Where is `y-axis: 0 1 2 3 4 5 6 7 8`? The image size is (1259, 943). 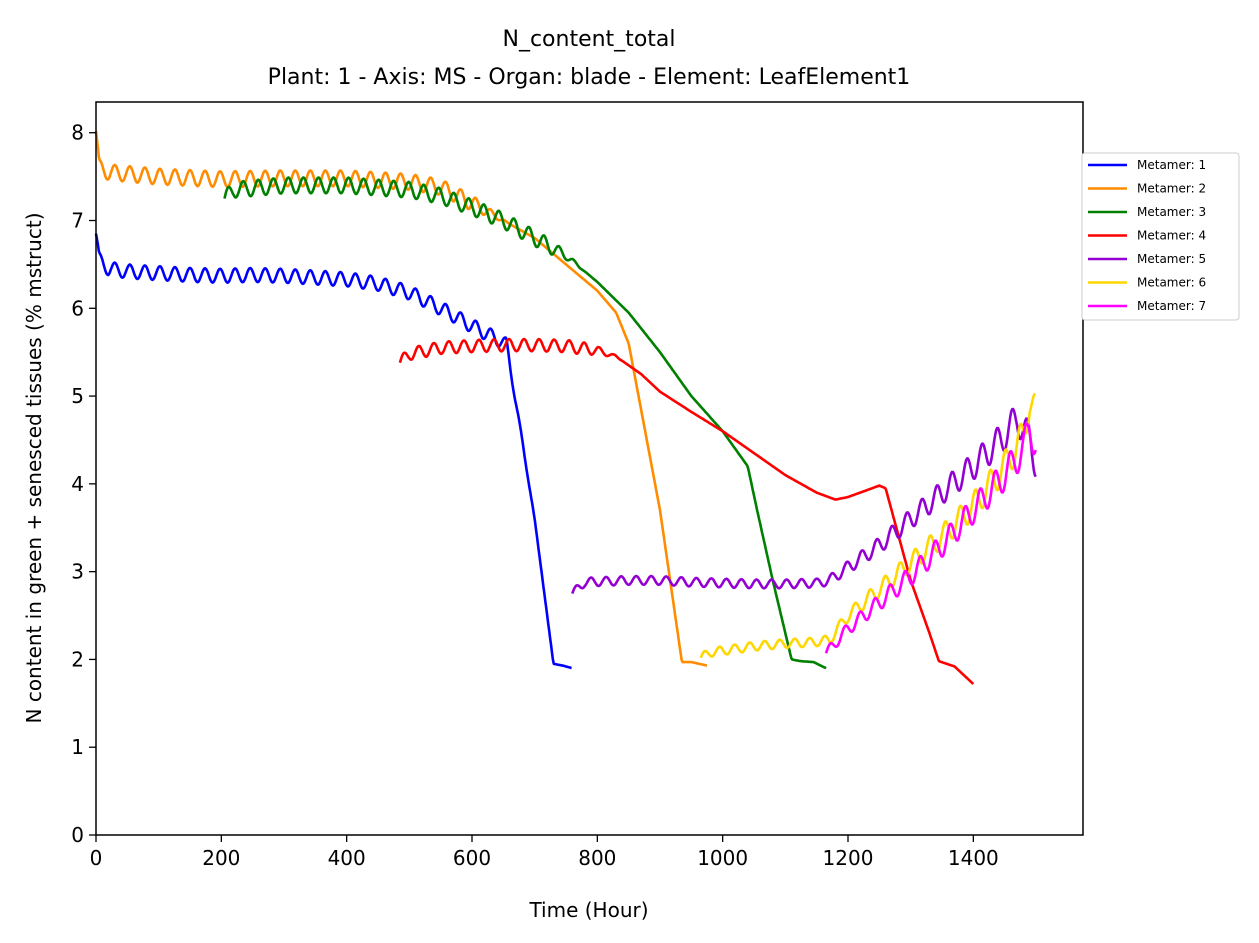
y-axis: 0 1 2 3 4 5 6 7 8 is located at coordinates (83, 484).